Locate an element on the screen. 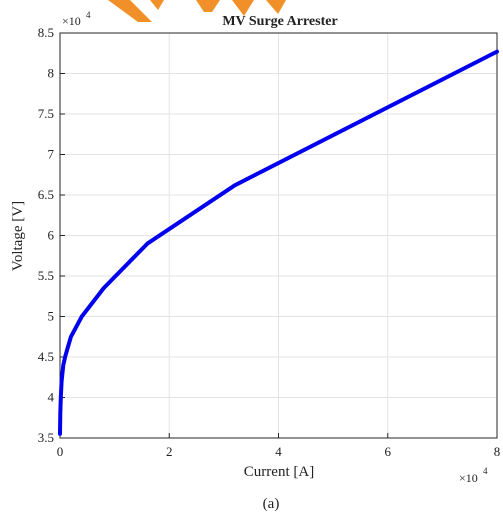  y-tick-label: 6 is located at coordinates (51, 235).